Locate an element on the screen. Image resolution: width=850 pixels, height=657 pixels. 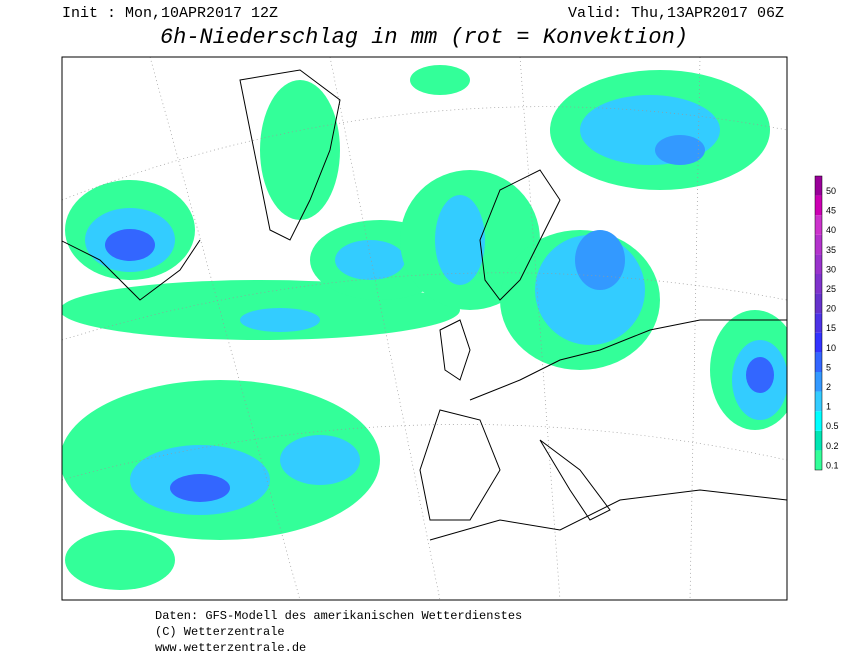
colorbar-label: 45 is located at coordinates (831, 211).